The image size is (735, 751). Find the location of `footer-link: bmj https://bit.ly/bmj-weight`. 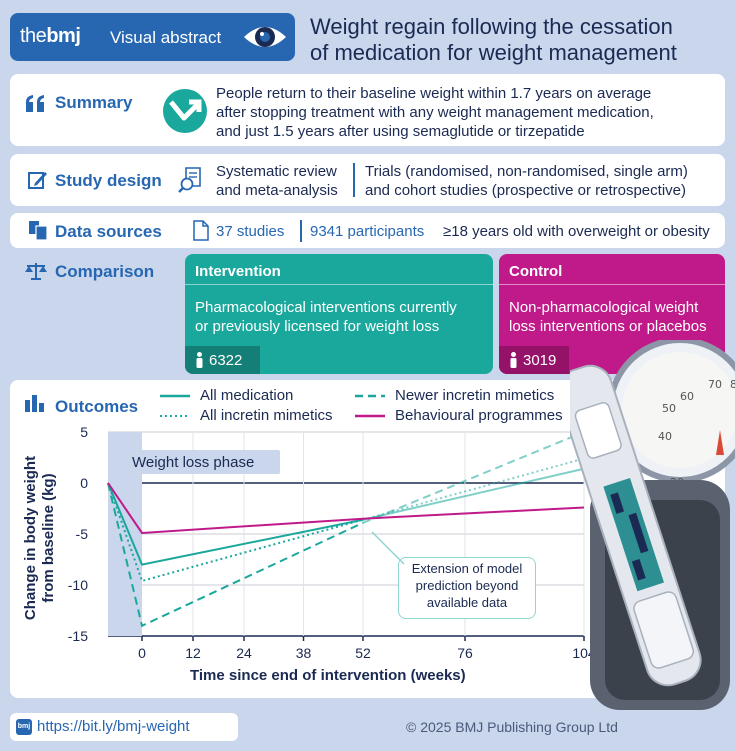

footer-link: bmj https://bit.ly/bmj-weight is located at coordinates (124, 727).